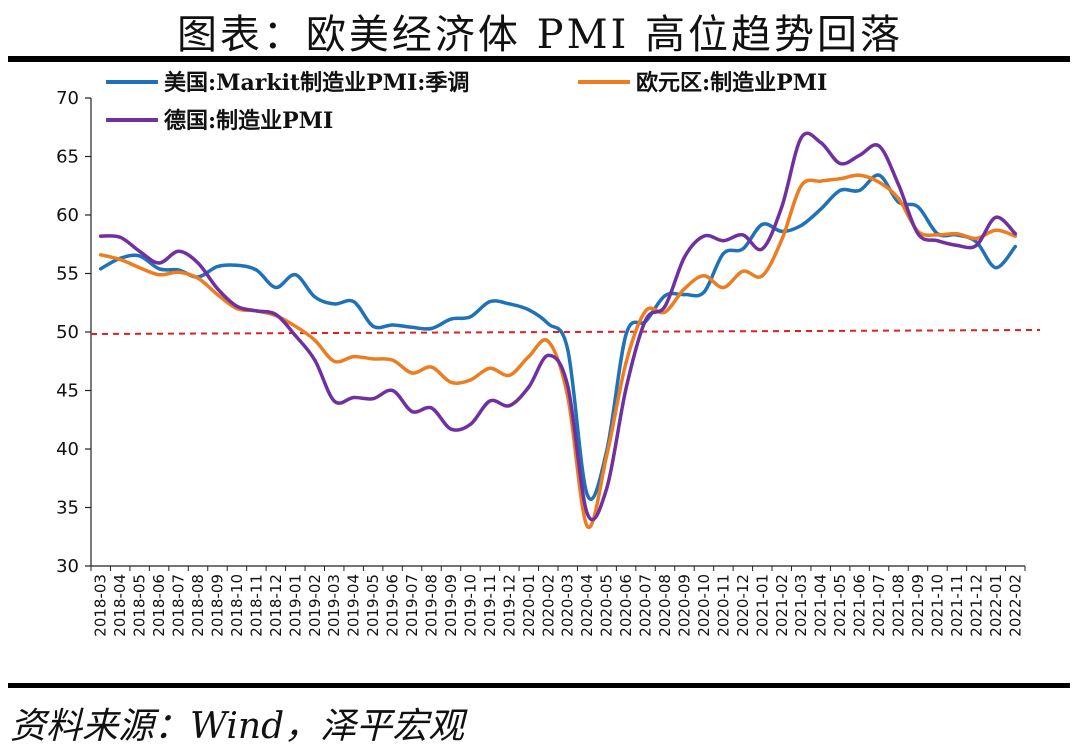 Image resolution: width=1080 pixels, height=750 pixels. Describe the element at coordinates (276, 605) in the screenshot. I see `x-tick-label: 2018-12` at that location.